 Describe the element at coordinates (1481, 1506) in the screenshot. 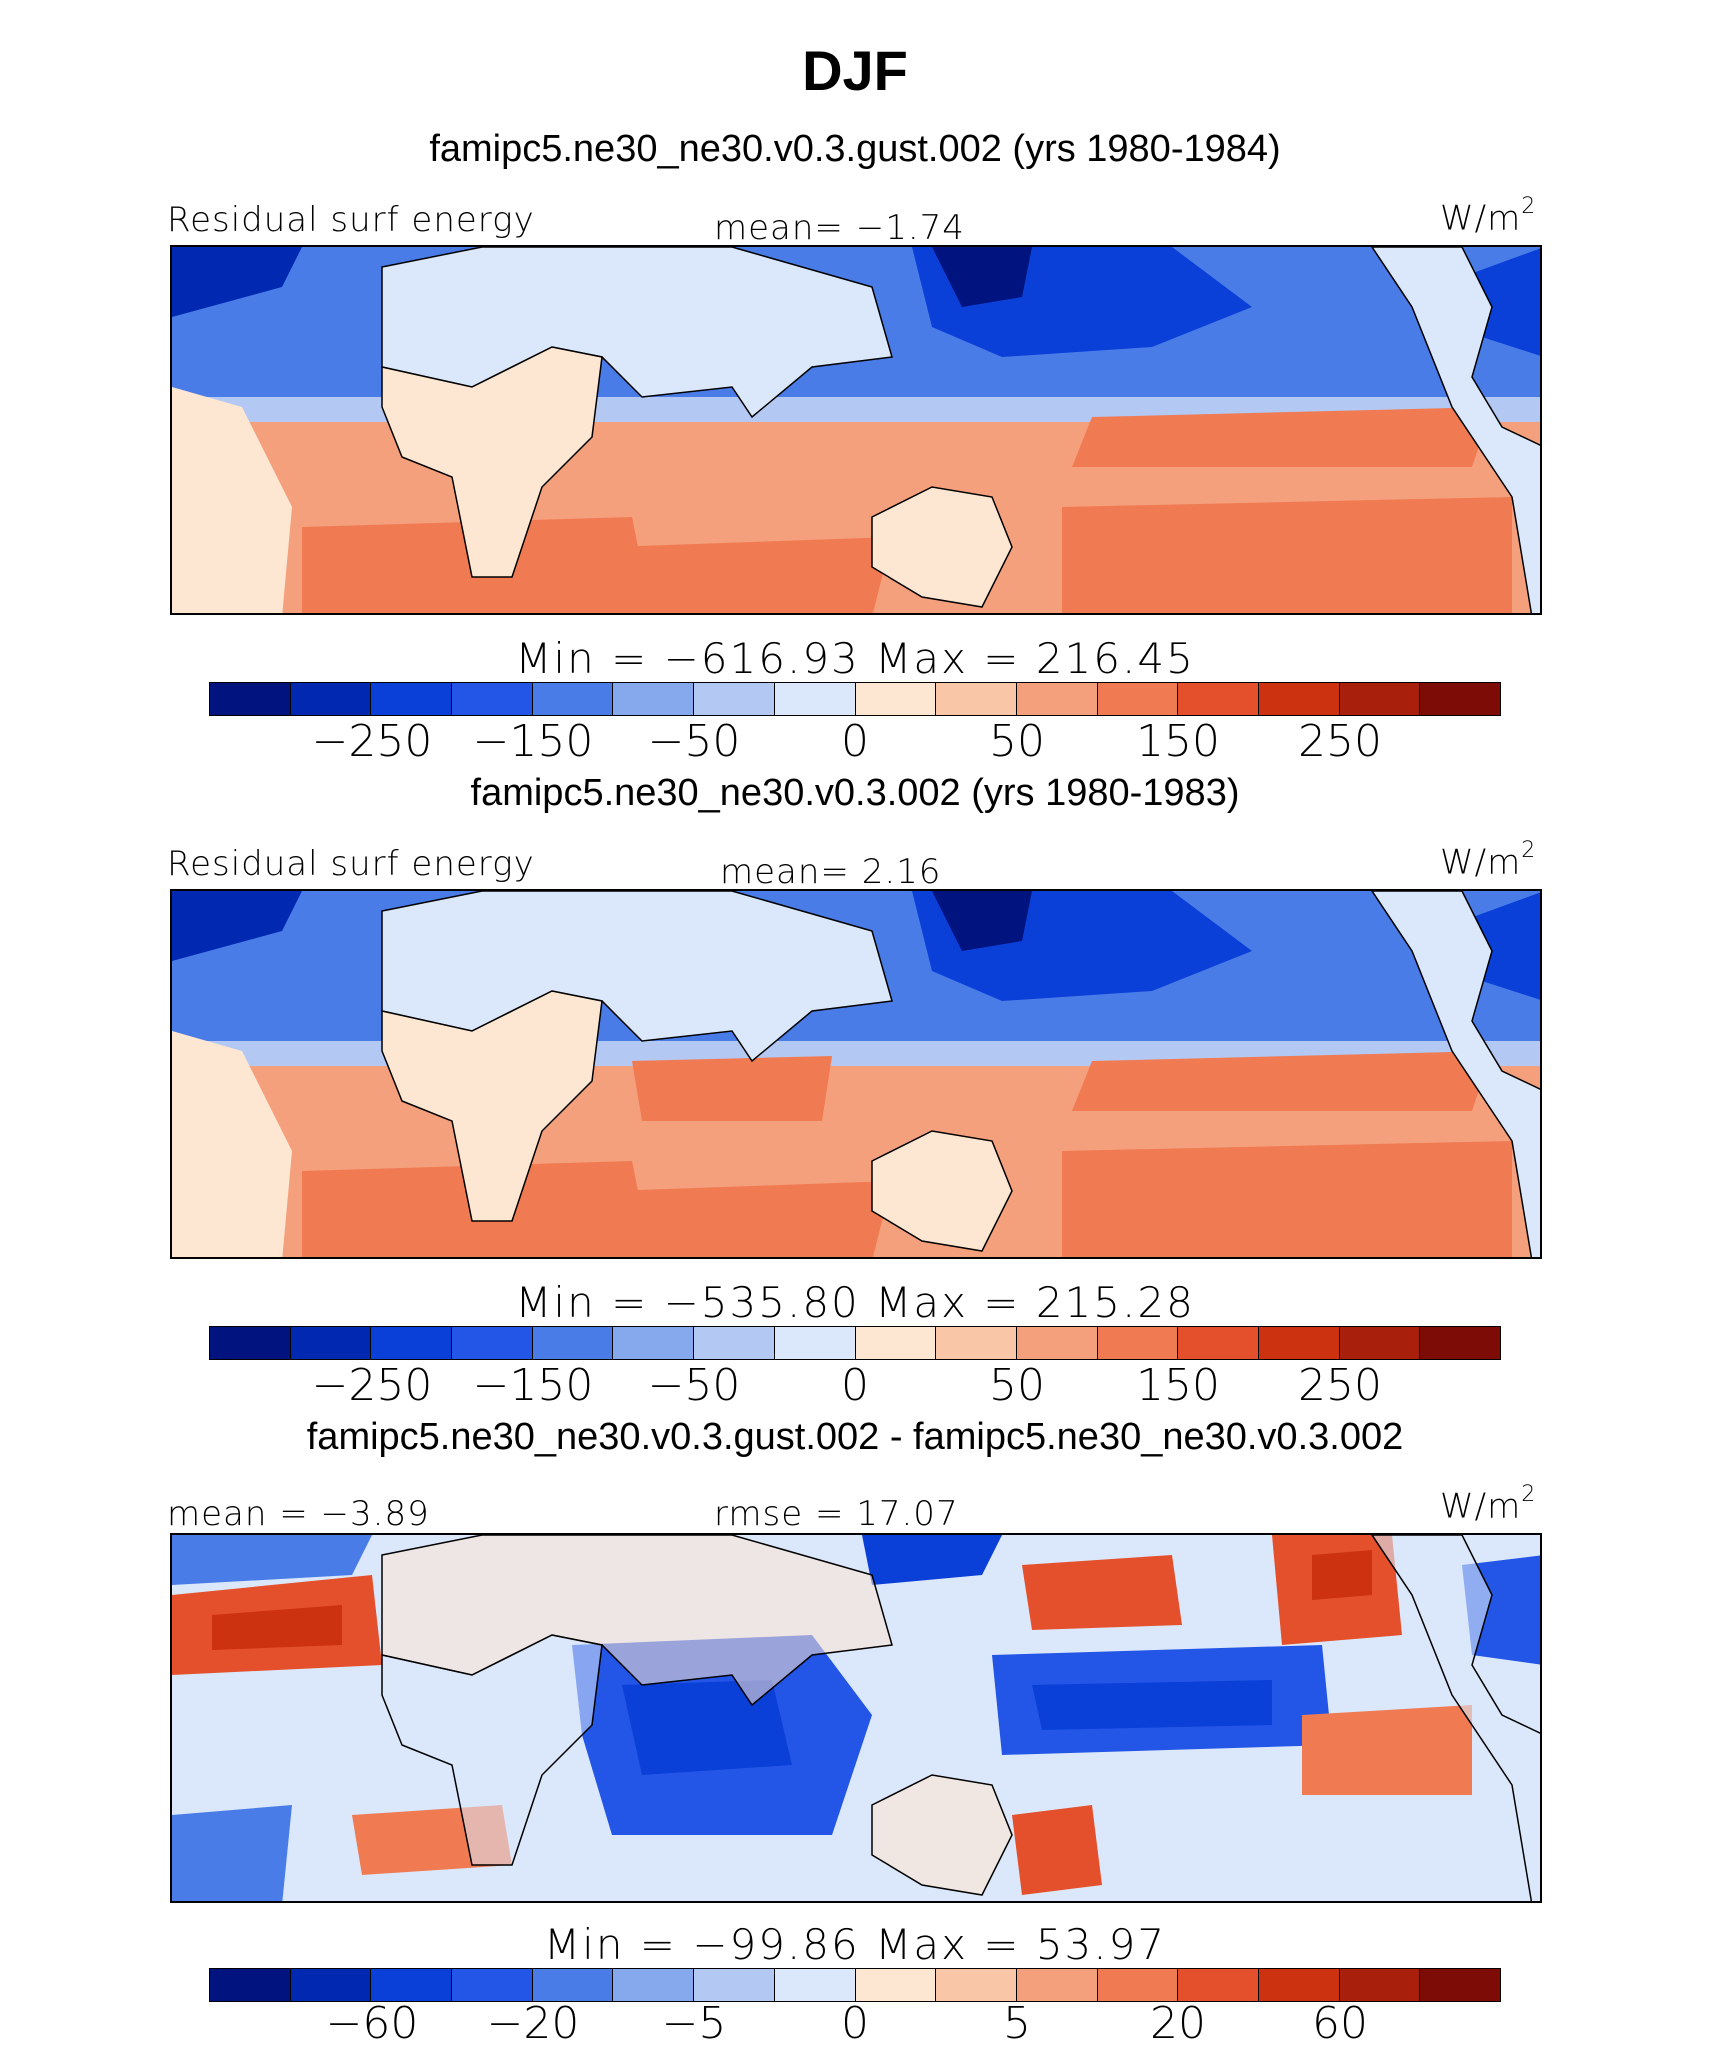

I see `panel-3-units-text: W/m` at that location.